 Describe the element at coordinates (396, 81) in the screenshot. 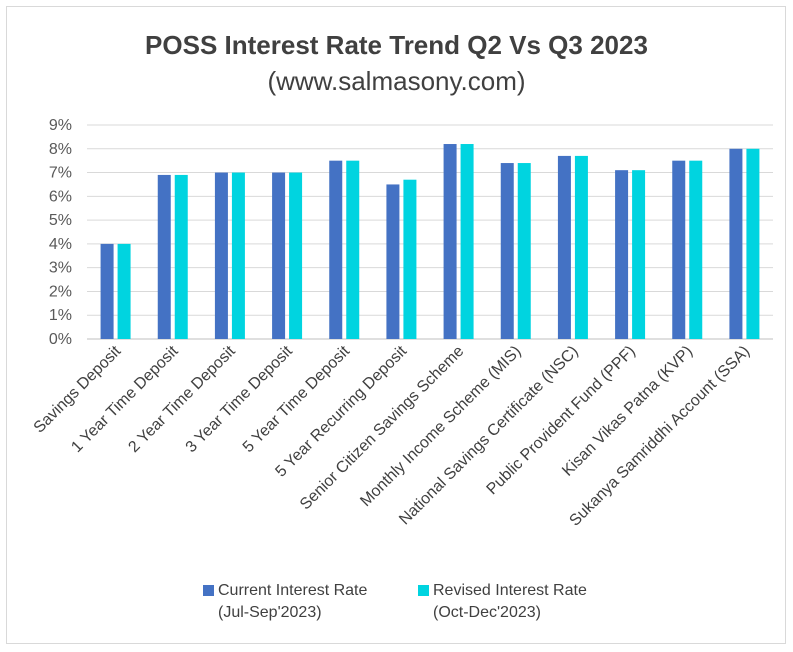

I see `chart-subtitle: (www.salmasony.com)` at that location.